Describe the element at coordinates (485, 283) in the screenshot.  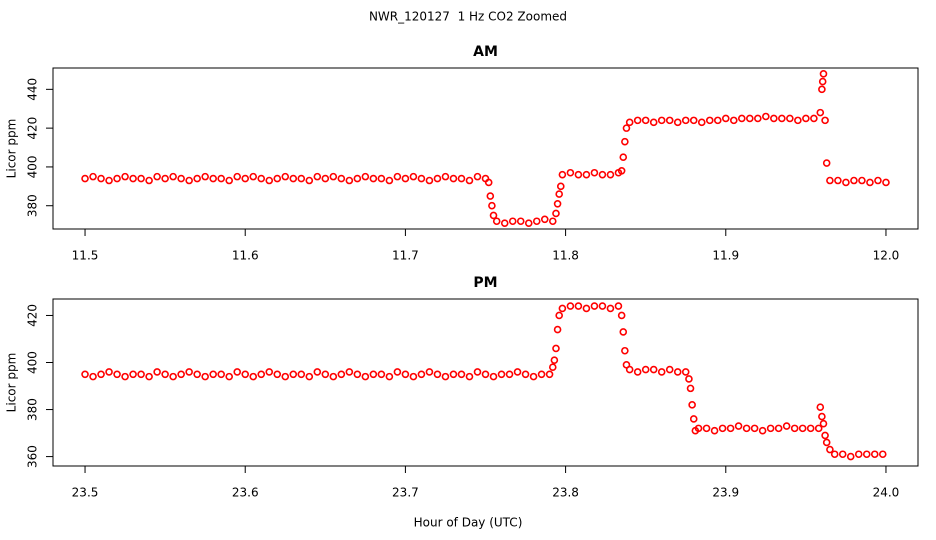
I see `panel-title: PM` at that location.